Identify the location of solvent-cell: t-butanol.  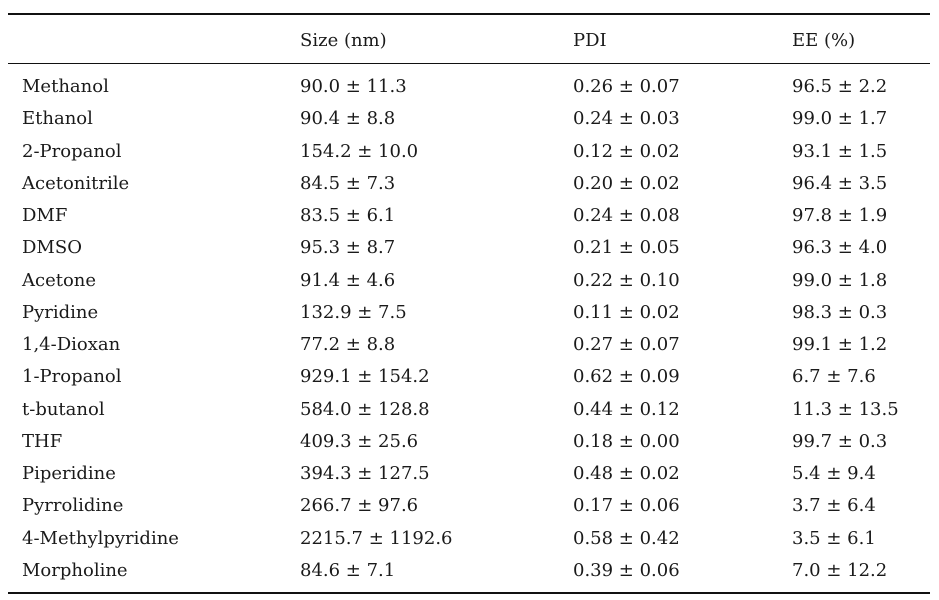
(63, 409).